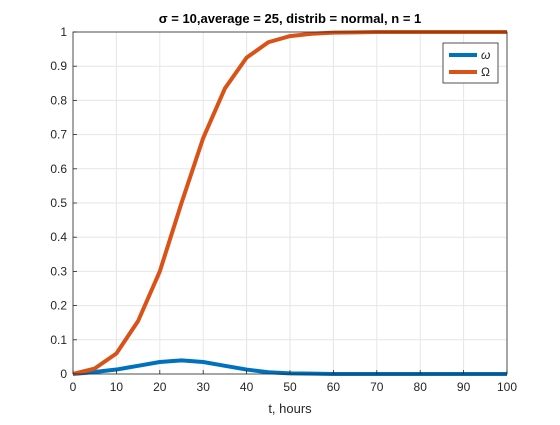  What do you see at coordinates (247, 387) in the screenshot?
I see `x-tick-label: 40` at bounding box center [247, 387].